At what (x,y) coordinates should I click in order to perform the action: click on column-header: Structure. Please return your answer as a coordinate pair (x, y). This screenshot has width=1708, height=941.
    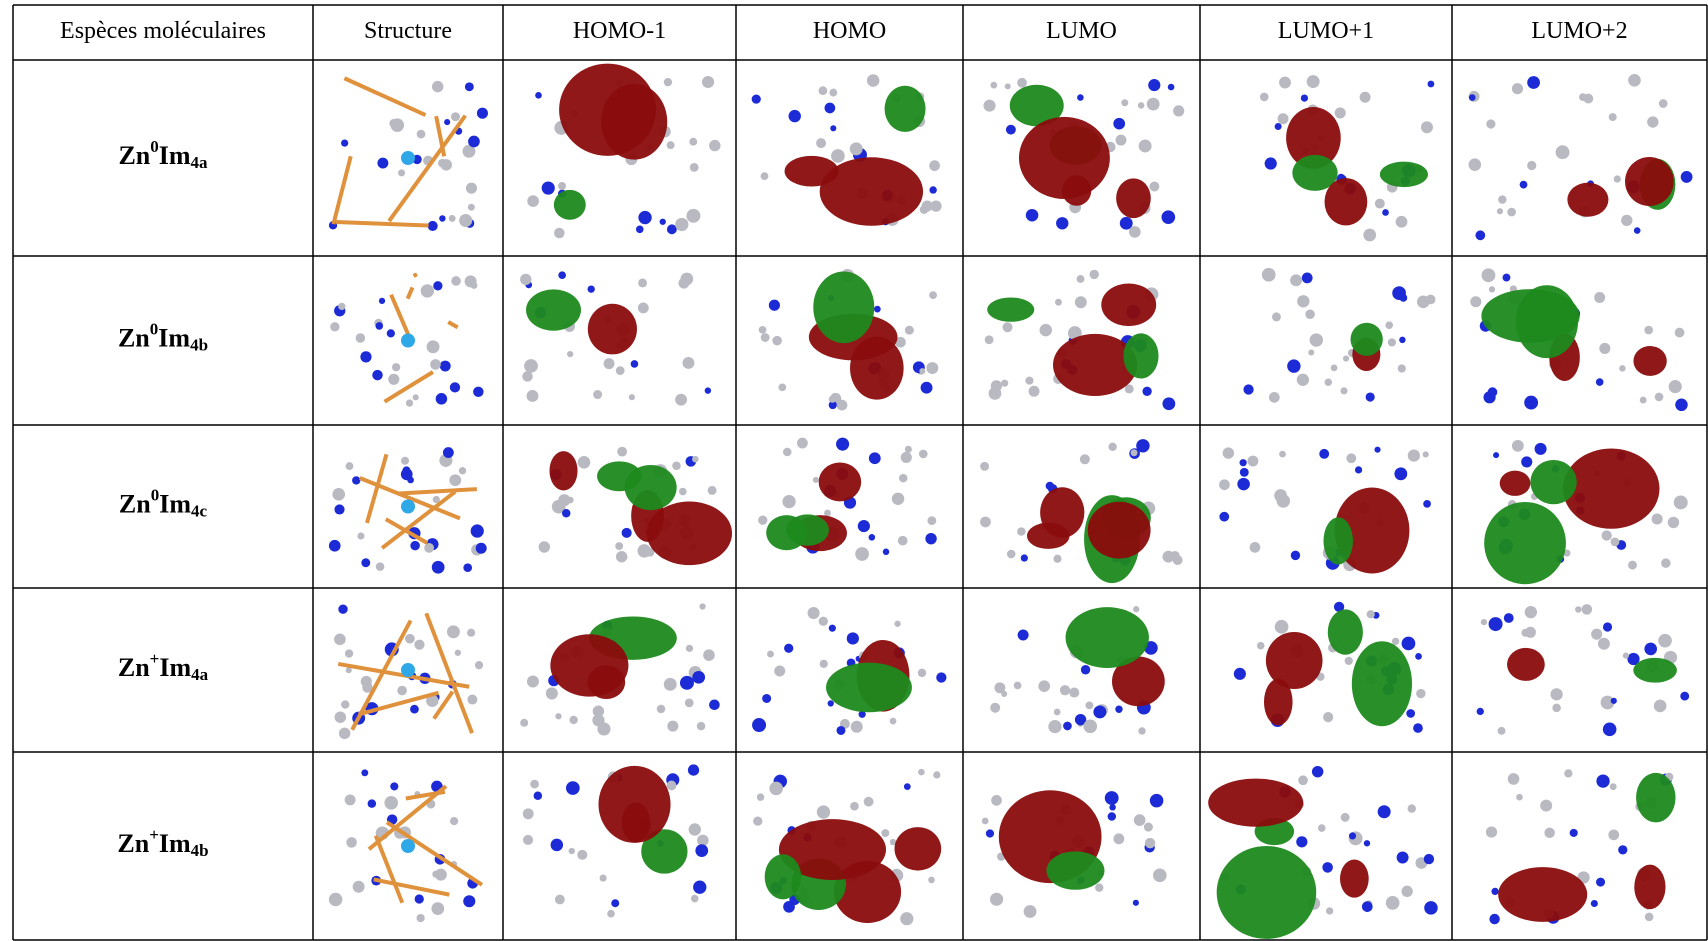
    Looking at the image, I should click on (408, 31).